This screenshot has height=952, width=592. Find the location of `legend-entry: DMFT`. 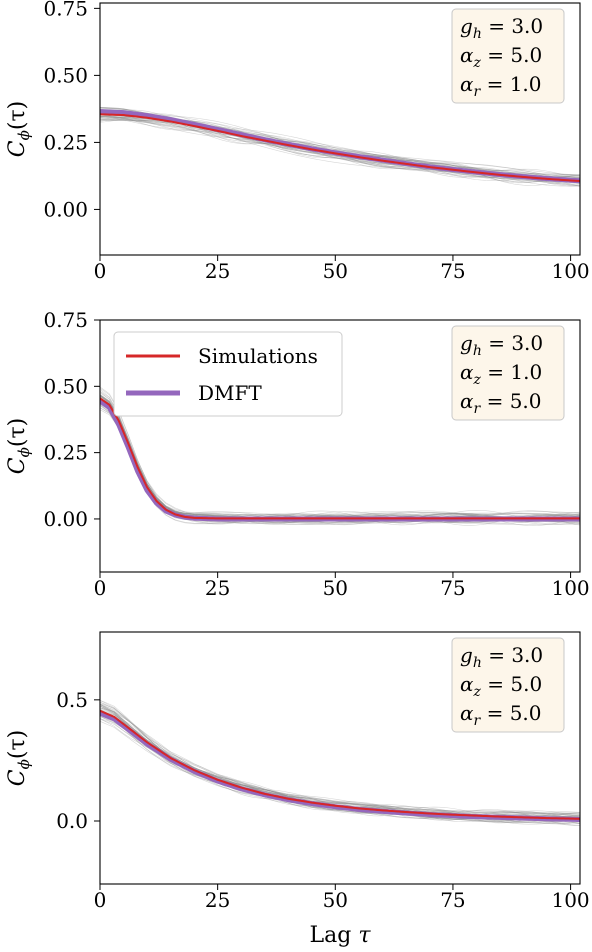

legend-entry: DMFT is located at coordinates (230, 393).